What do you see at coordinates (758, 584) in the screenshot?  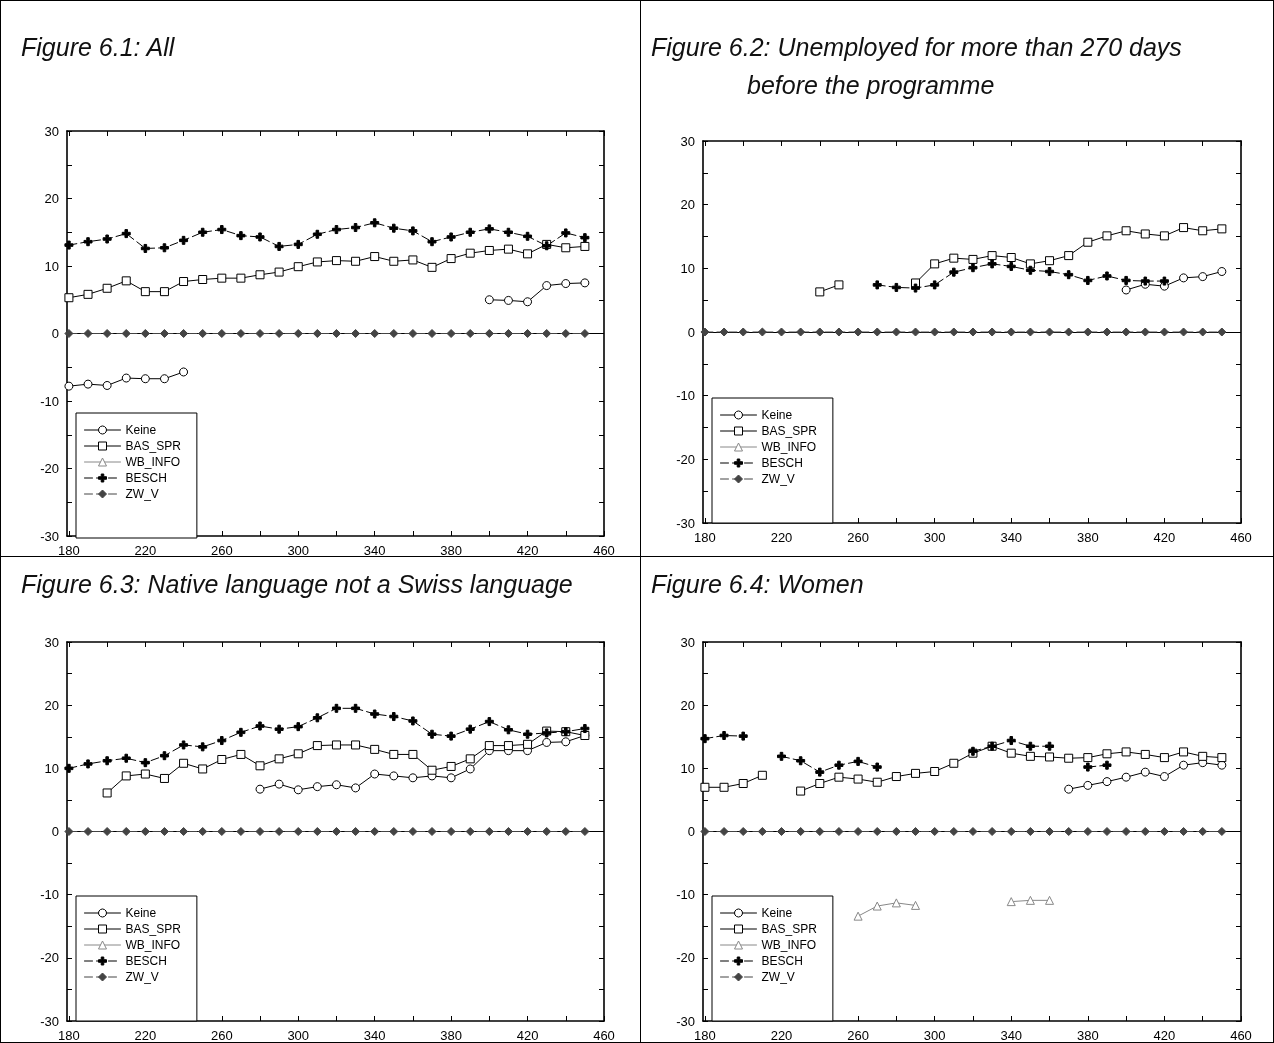 I see `chart-title: Figure 6.4: Women` at bounding box center [758, 584].